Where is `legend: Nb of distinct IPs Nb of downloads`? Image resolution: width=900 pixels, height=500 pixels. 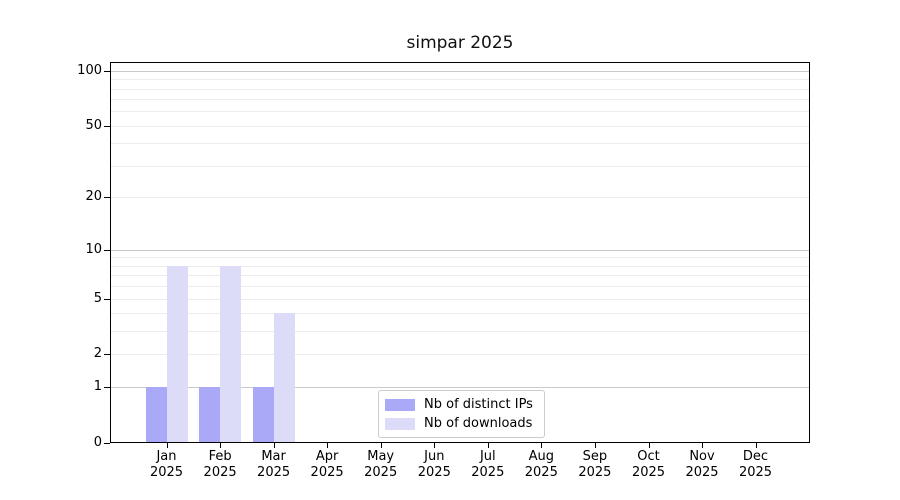
legend: Nb of distinct IPs Nb of downloads is located at coordinates (461, 414).